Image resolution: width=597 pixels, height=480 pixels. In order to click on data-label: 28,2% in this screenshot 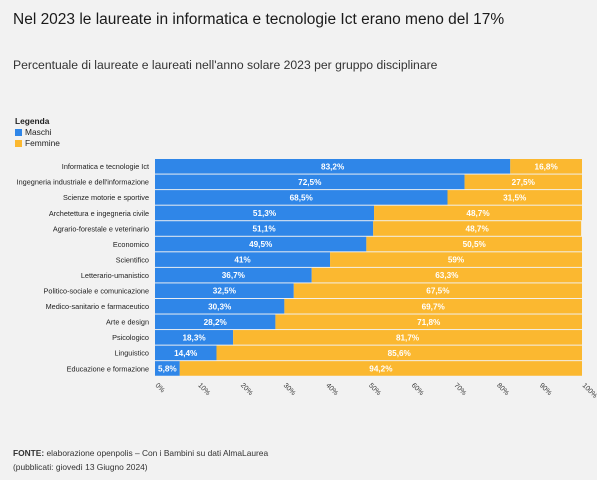, I will do `click(216, 322)`.